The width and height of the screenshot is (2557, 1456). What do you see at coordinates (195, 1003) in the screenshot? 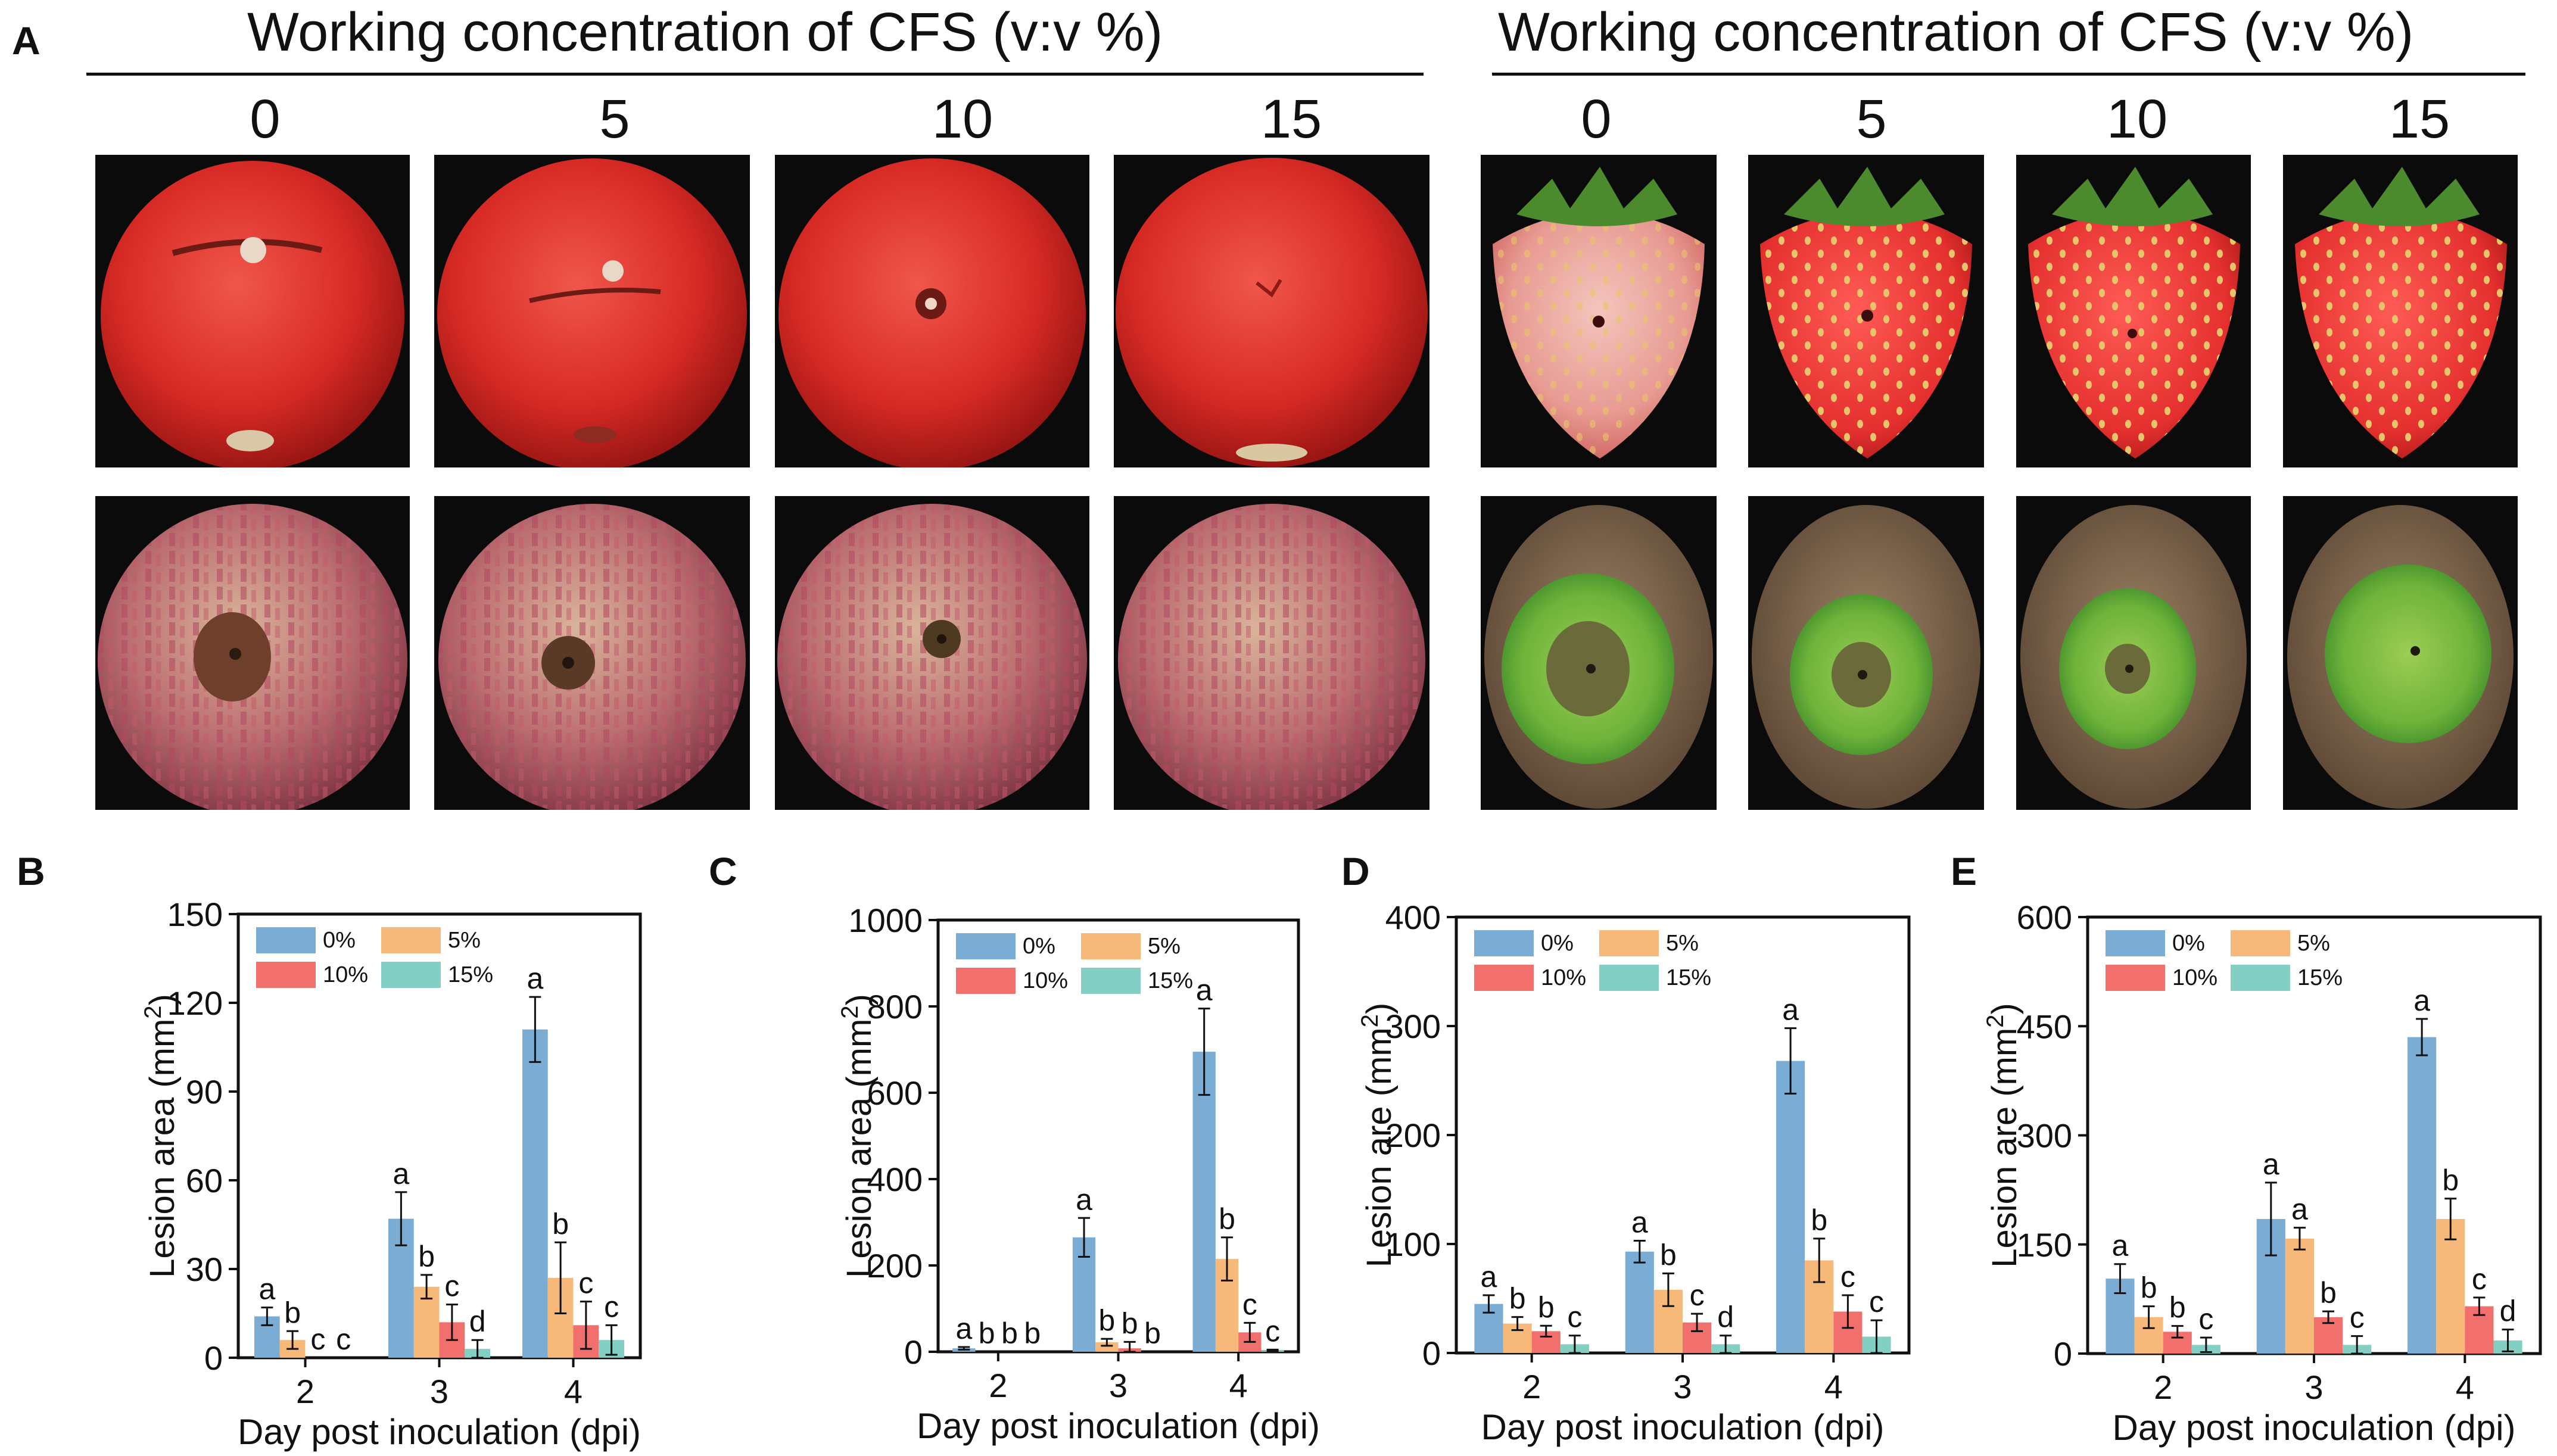
I see `y-tick-label: 120` at bounding box center [195, 1003].